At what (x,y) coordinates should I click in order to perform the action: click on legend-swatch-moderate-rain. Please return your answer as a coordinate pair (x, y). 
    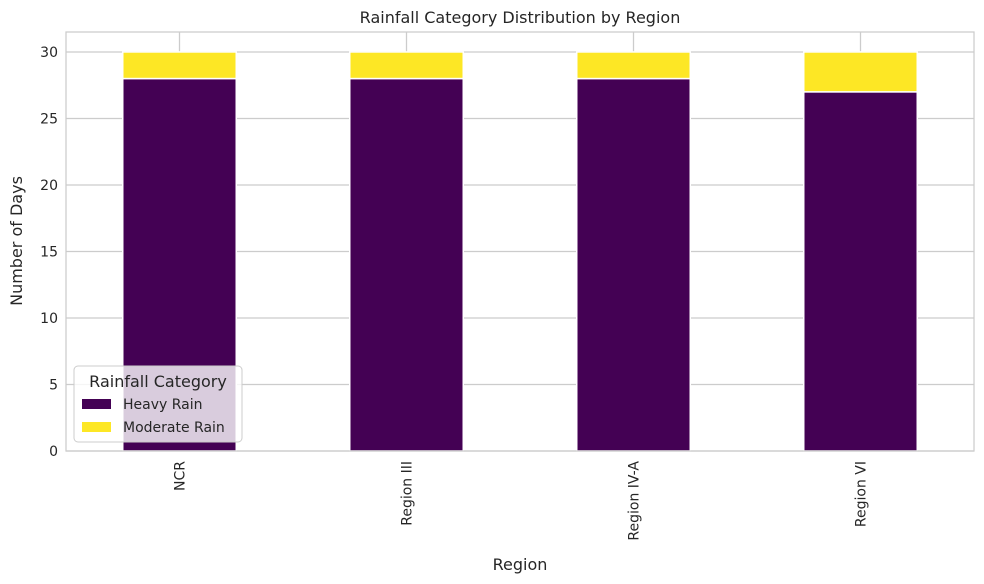
    Looking at the image, I should click on (96, 427).